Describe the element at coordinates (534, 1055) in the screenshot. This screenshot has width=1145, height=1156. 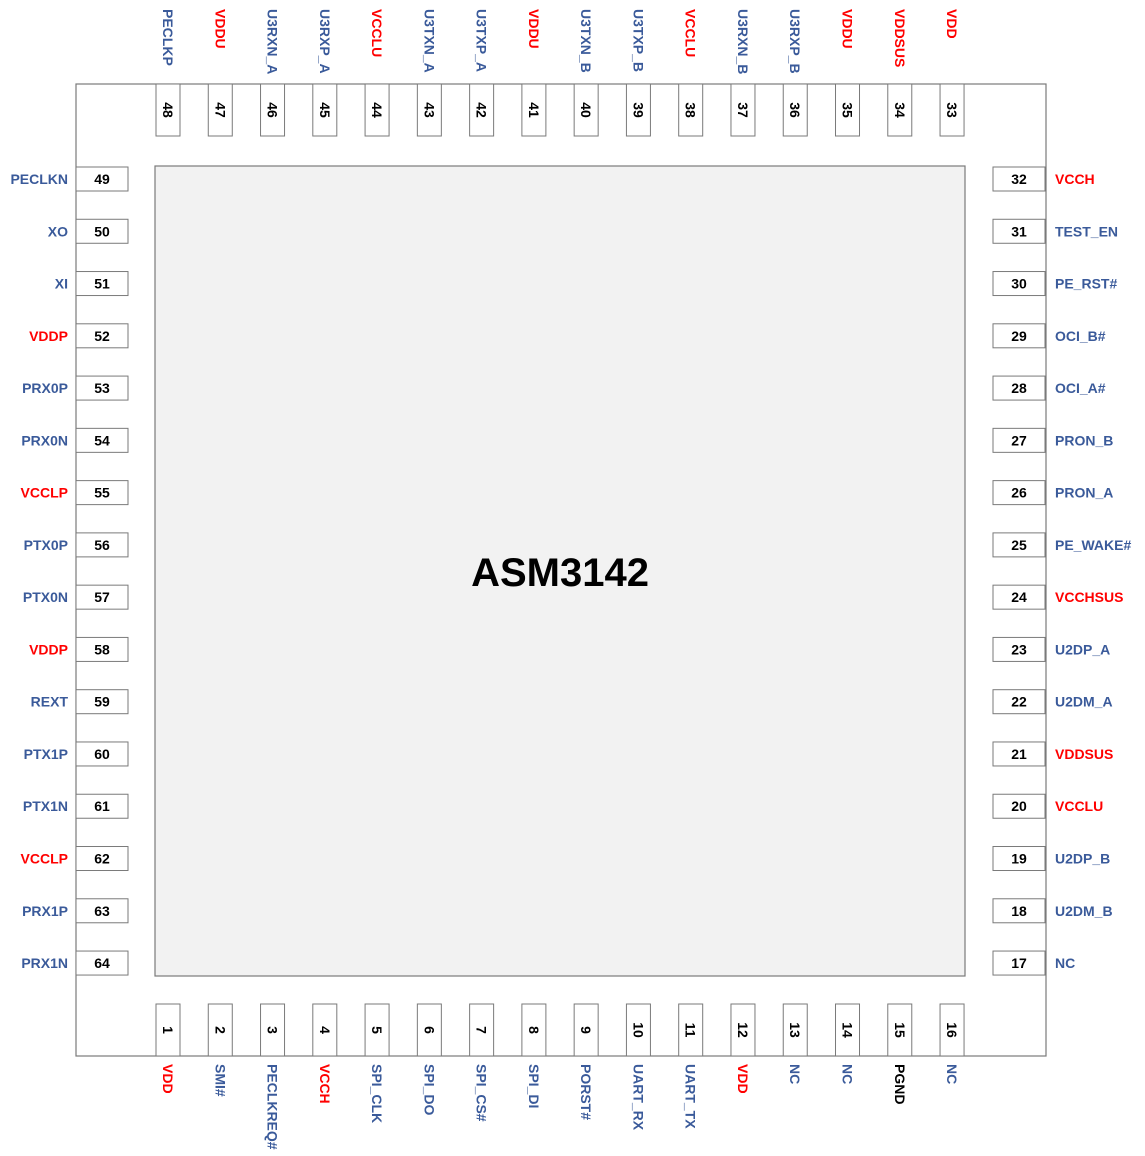
I see `pin-8: 8 SPI_DI` at that location.